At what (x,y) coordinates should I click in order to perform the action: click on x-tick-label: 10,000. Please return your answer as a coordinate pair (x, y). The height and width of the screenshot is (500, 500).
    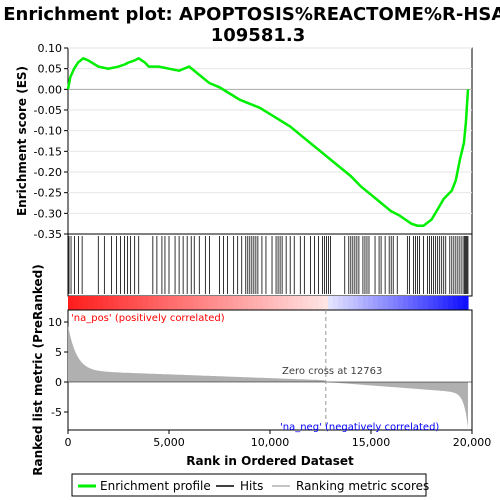
    Looking at the image, I should click on (270, 442).